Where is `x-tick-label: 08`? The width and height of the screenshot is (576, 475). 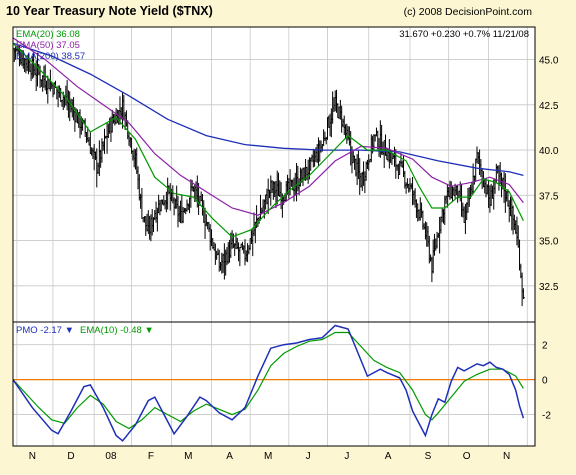 x-tick-label: 08 is located at coordinates (111, 456).